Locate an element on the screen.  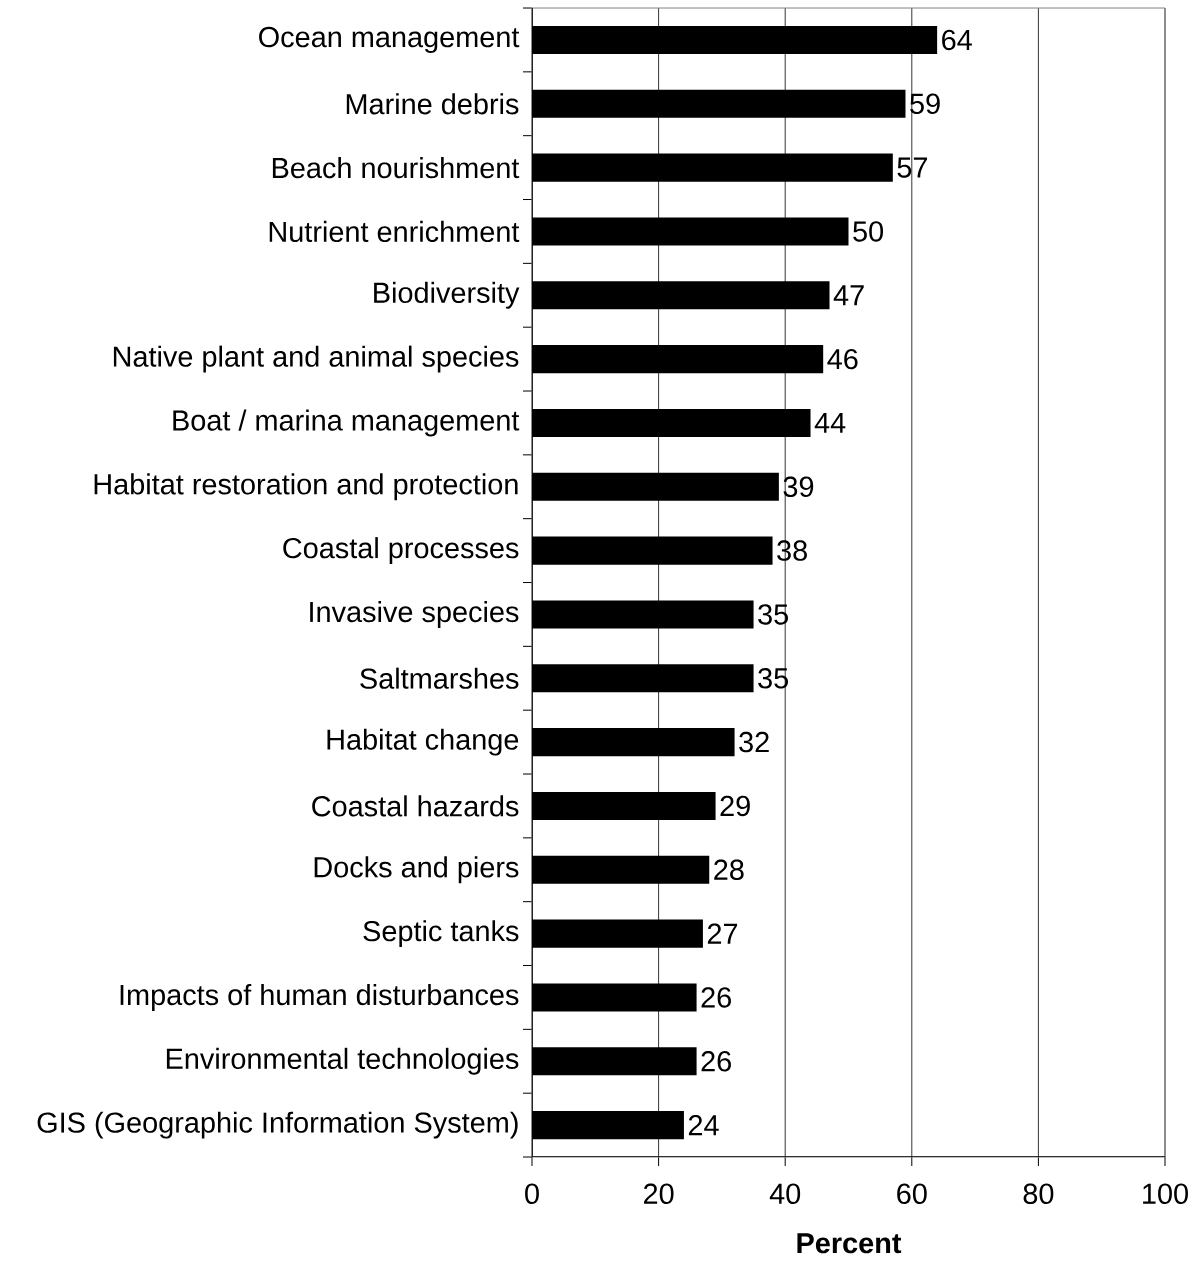
data-label: 27 is located at coordinates (722, 933).